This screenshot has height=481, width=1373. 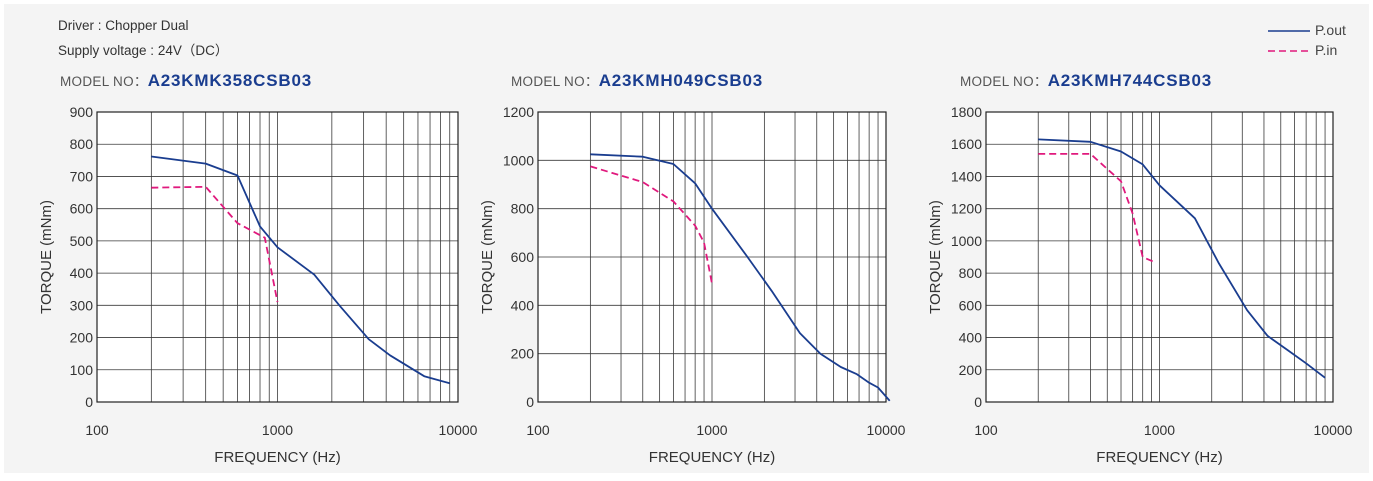 What do you see at coordinates (229, 80) in the screenshot?
I see `model-number: A23KMK358CSB03` at bounding box center [229, 80].